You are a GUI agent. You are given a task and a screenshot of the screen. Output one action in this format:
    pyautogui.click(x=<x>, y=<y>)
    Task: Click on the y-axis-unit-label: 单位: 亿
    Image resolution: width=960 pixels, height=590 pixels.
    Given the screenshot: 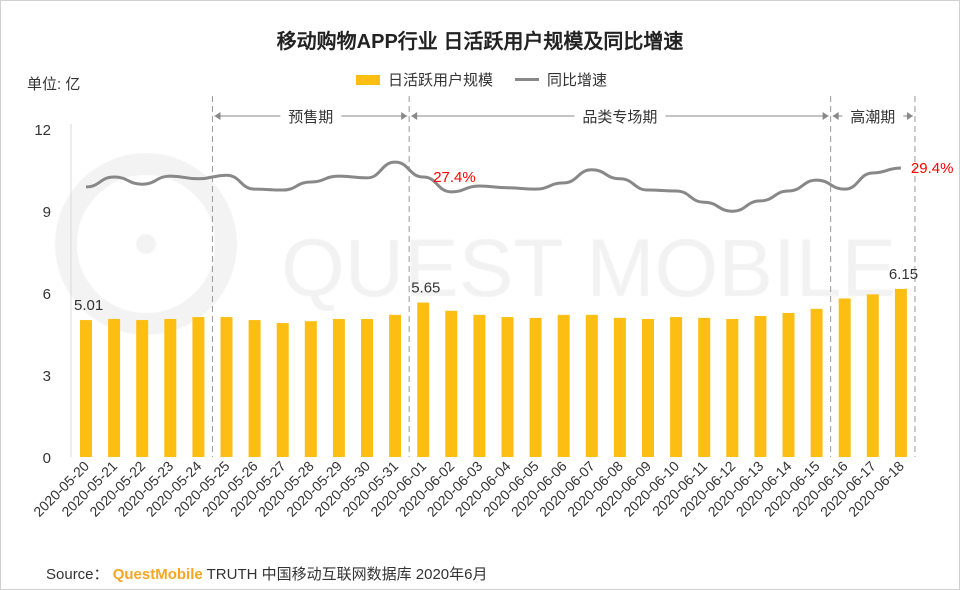 What is the action you would take?
    pyautogui.click(x=54, y=84)
    